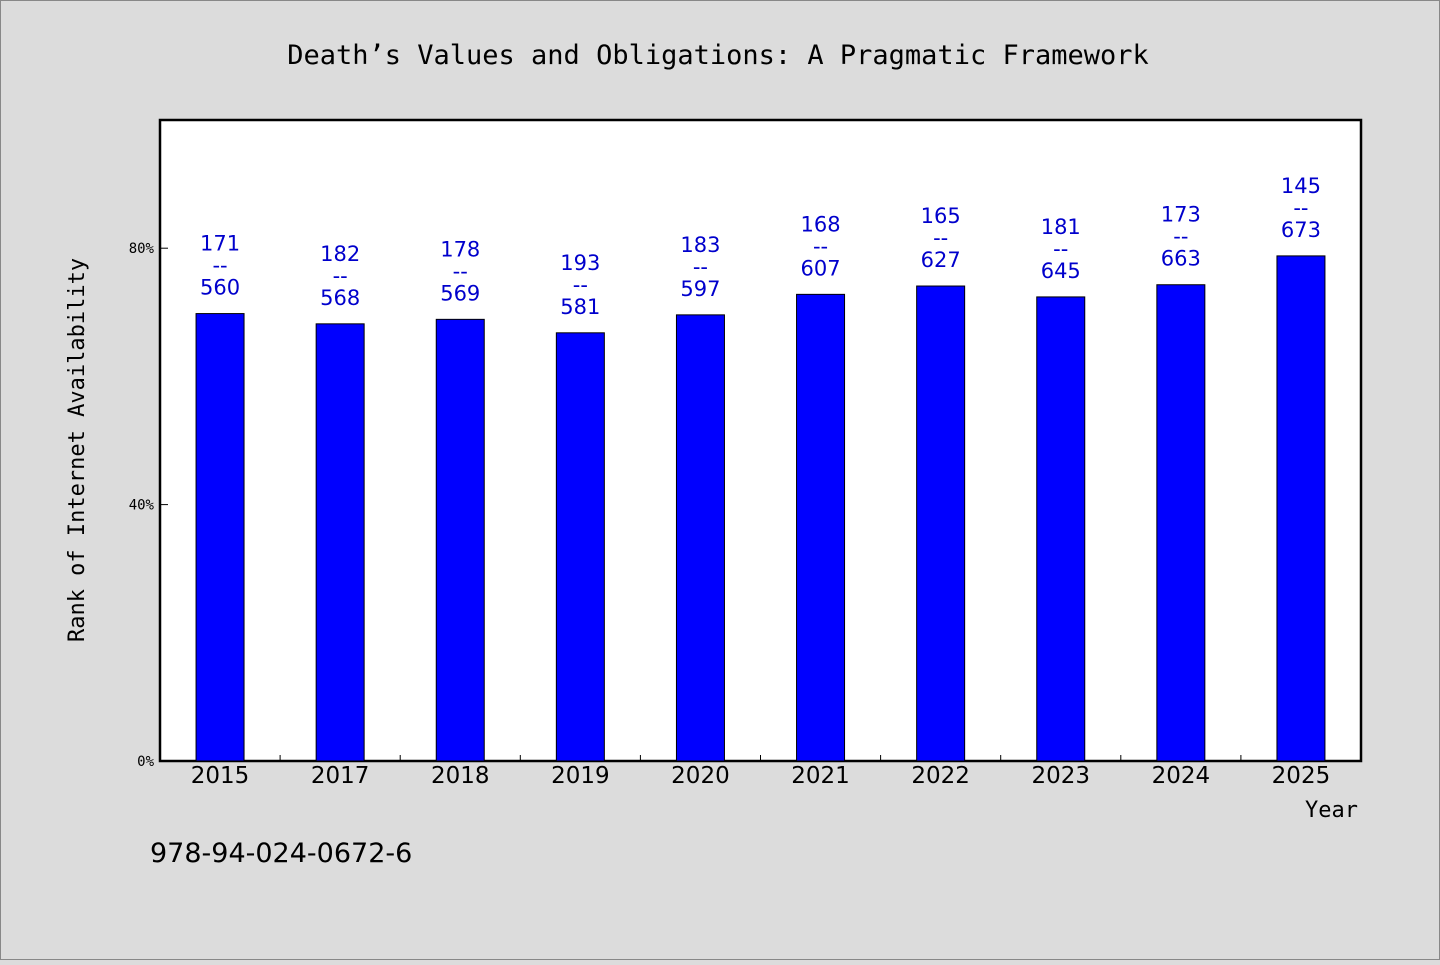 The width and height of the screenshot is (1440, 965). Describe the element at coordinates (460, 271) in the screenshot. I see `data-label-sep-2018: --` at that location.